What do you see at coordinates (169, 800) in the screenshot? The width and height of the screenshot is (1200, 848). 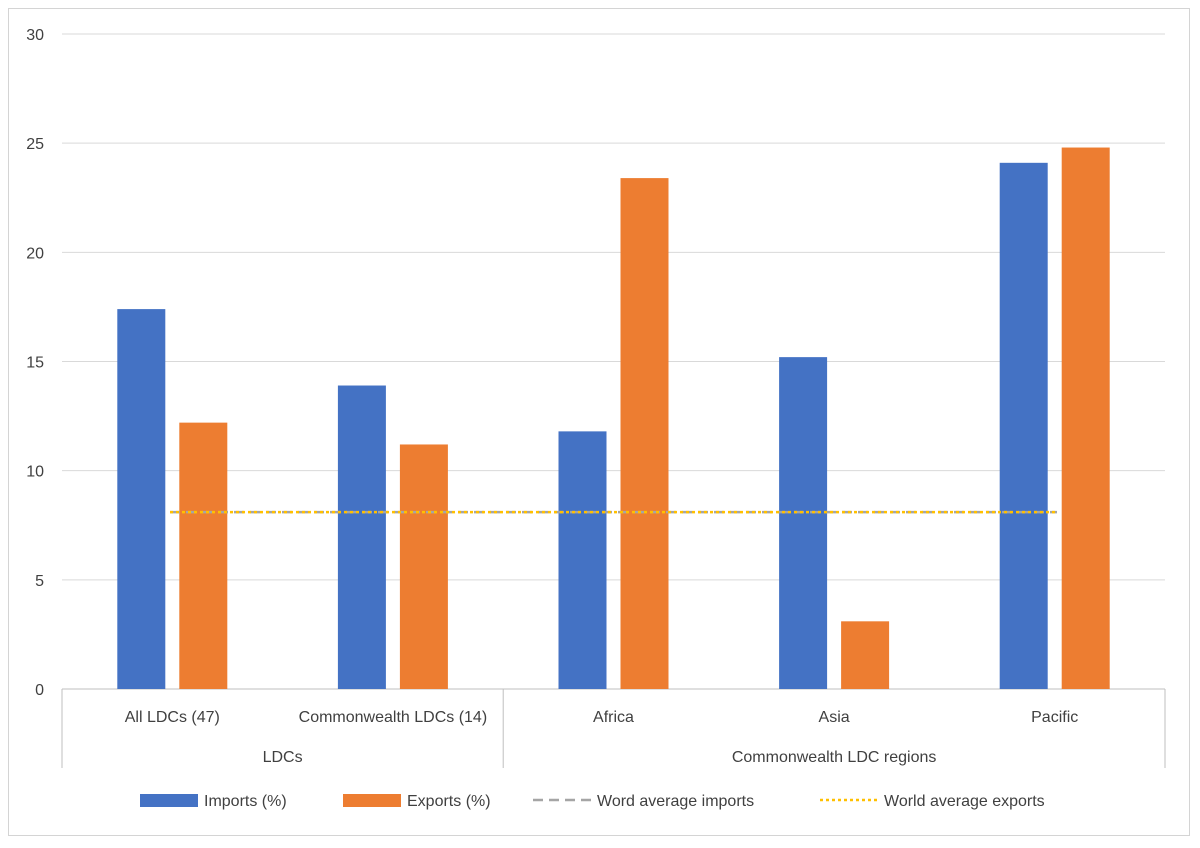 I see `legend-swatch-imports` at bounding box center [169, 800].